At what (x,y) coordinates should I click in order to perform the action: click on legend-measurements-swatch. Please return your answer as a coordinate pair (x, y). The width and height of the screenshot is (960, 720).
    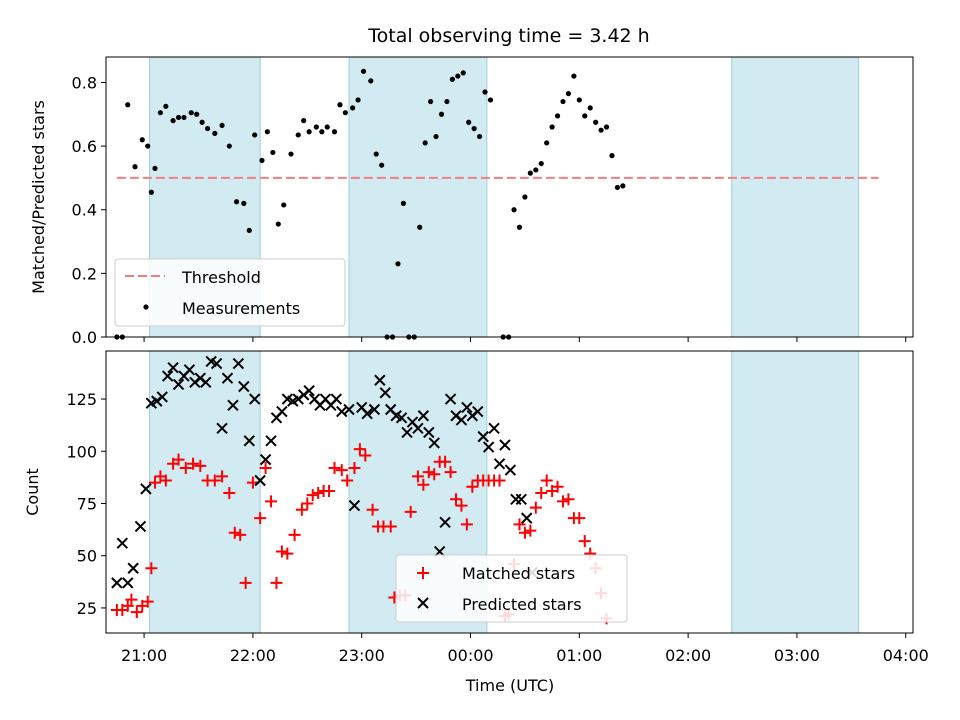
    Looking at the image, I should click on (146, 307).